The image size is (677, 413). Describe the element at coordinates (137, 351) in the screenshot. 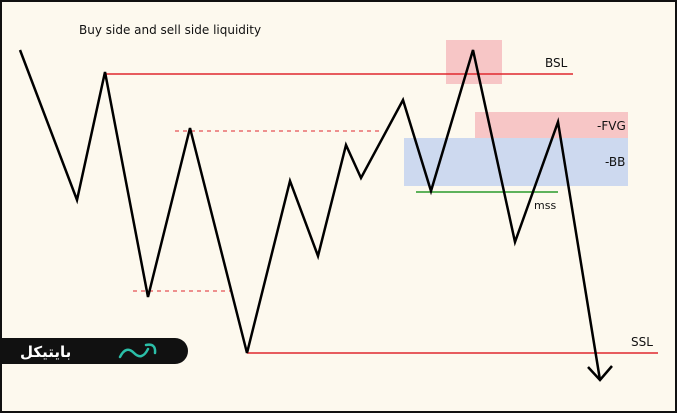

I see `logo-icon` at that location.